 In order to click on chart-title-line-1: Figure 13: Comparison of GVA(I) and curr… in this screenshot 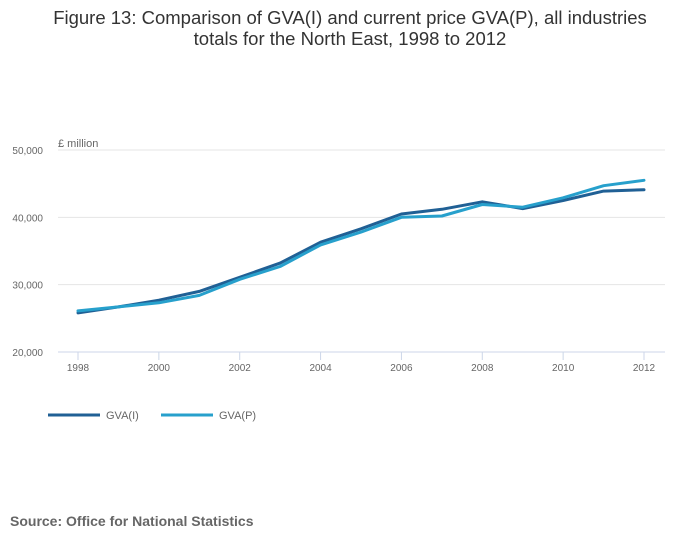, I will do `click(350, 17)`.